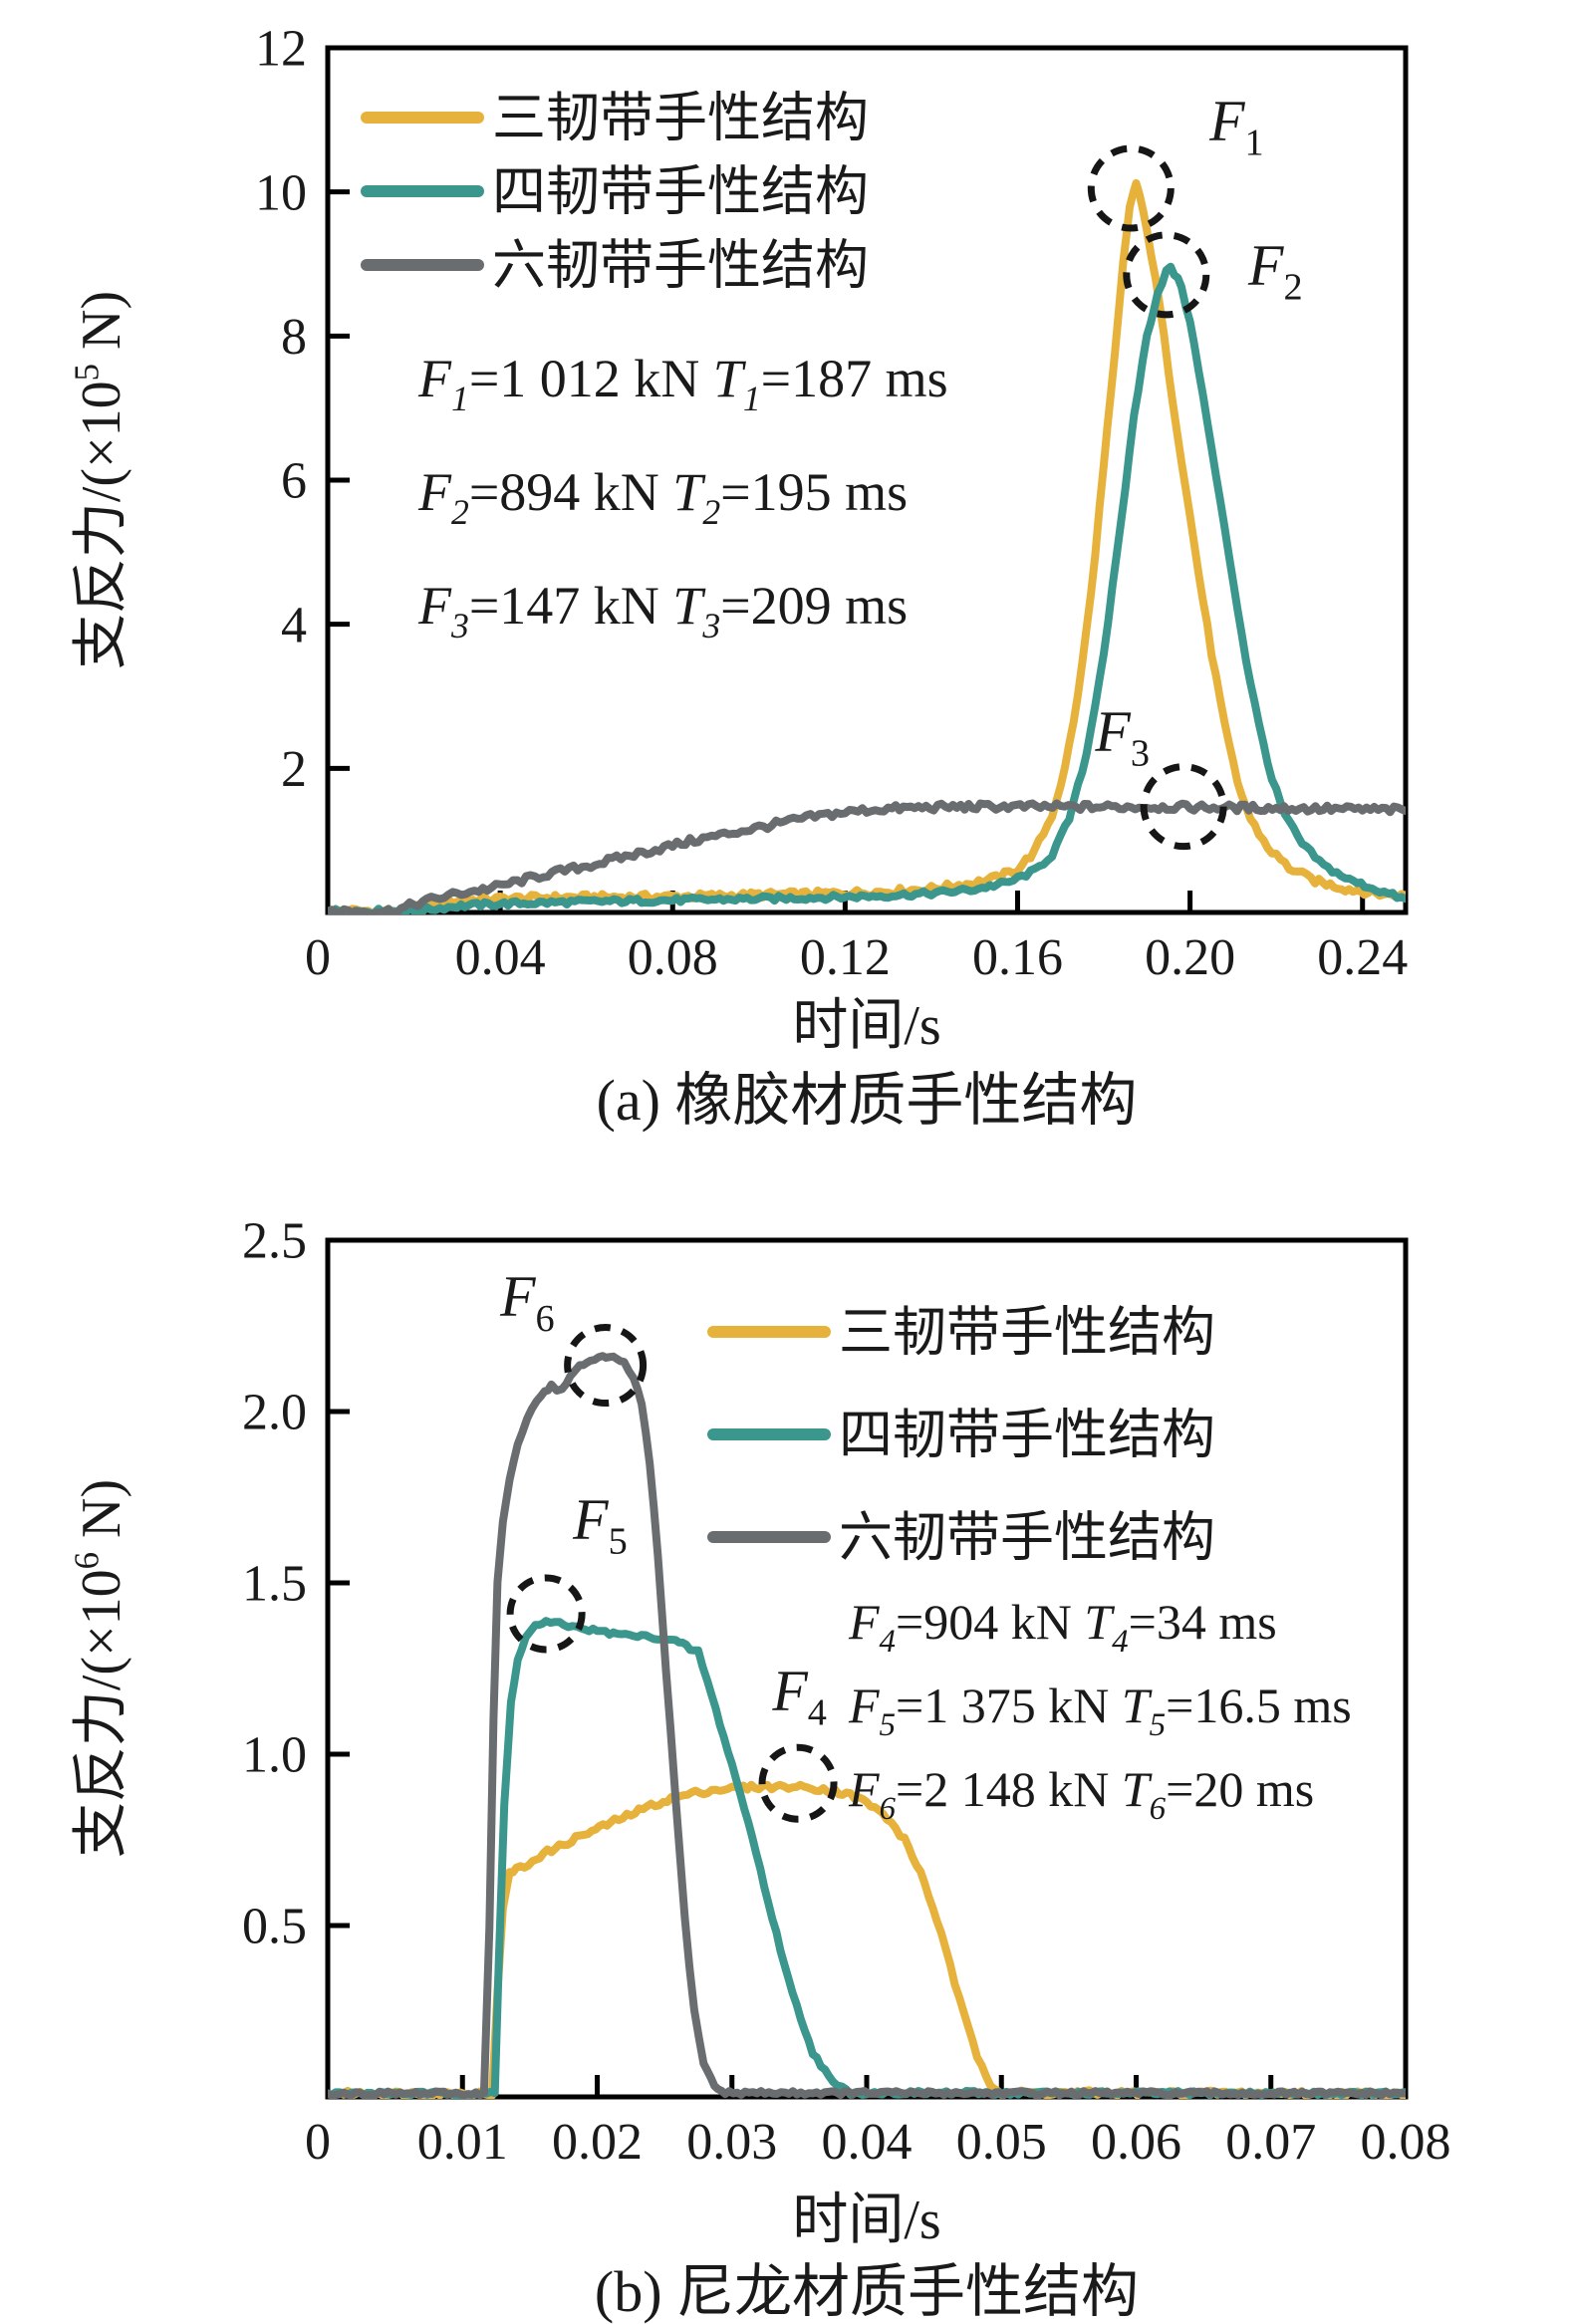  What do you see at coordinates (1122, 736) in the screenshot?
I see `marker-label-f3: F3` at bounding box center [1122, 736].